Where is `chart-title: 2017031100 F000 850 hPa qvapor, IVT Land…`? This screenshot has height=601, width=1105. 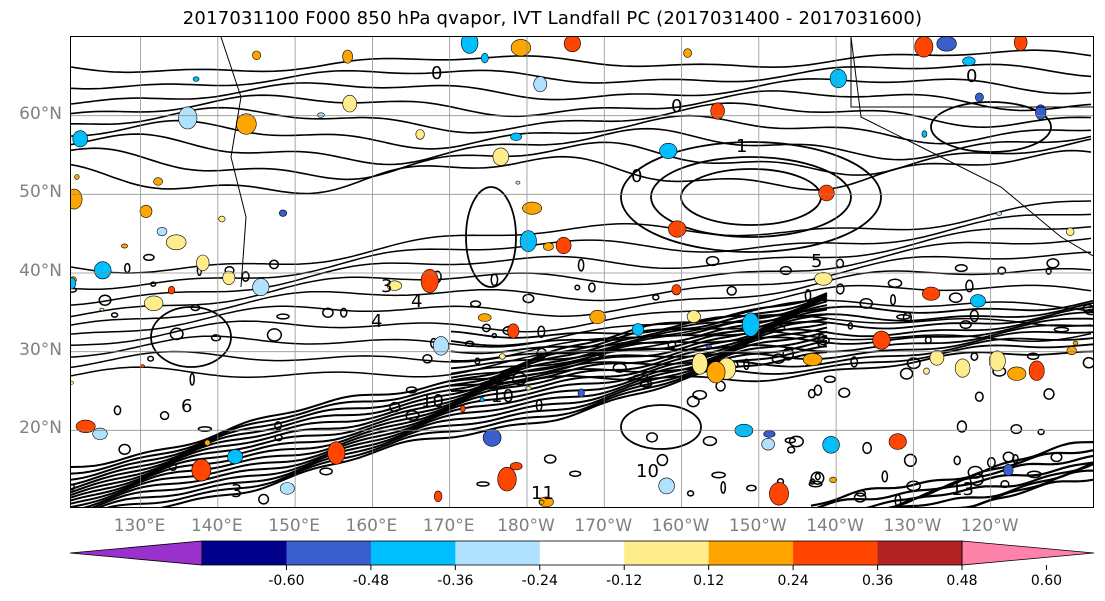 chart-title: 2017031100 F000 850 hPa qvapor, IVT Land… is located at coordinates (552, 18).